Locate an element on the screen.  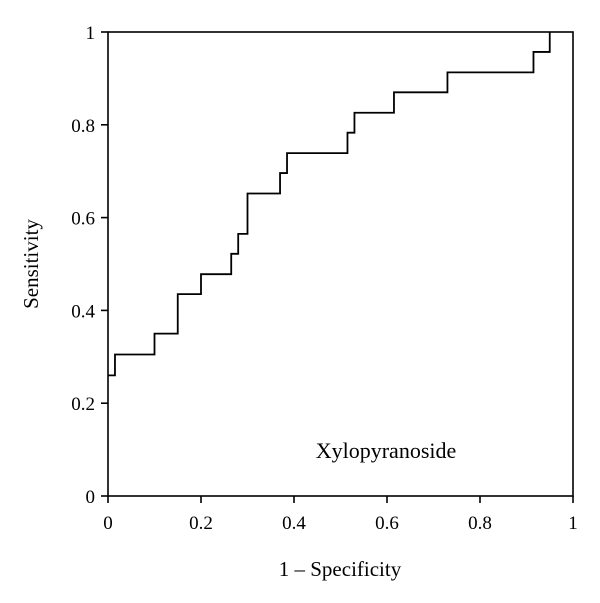
y-tick-label: 1 is located at coordinates (91, 33).